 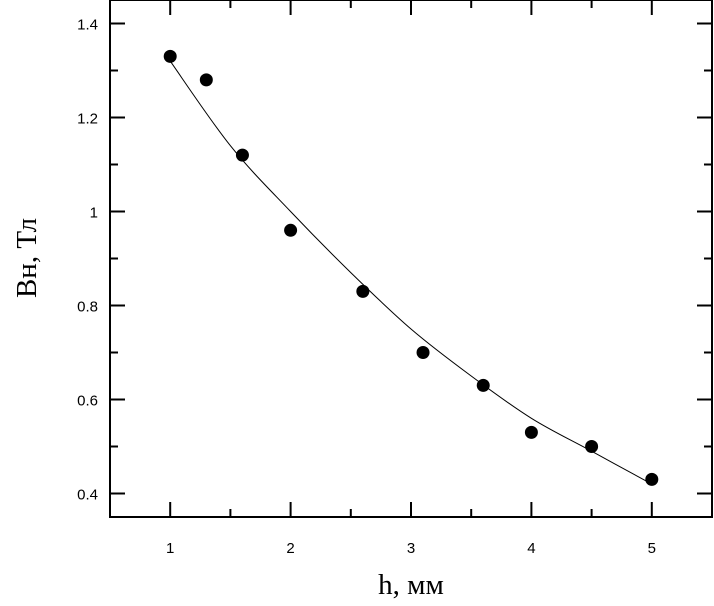 I want to click on x-tick-label: 4, so click(x=531, y=548).